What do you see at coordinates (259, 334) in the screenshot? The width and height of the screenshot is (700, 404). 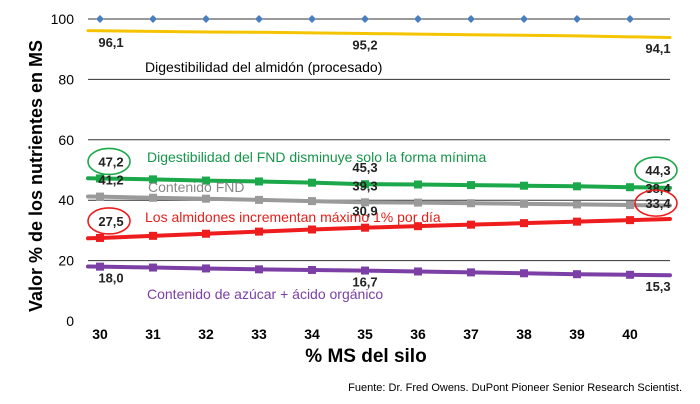 I see `x-tick-label: 33` at bounding box center [259, 334].